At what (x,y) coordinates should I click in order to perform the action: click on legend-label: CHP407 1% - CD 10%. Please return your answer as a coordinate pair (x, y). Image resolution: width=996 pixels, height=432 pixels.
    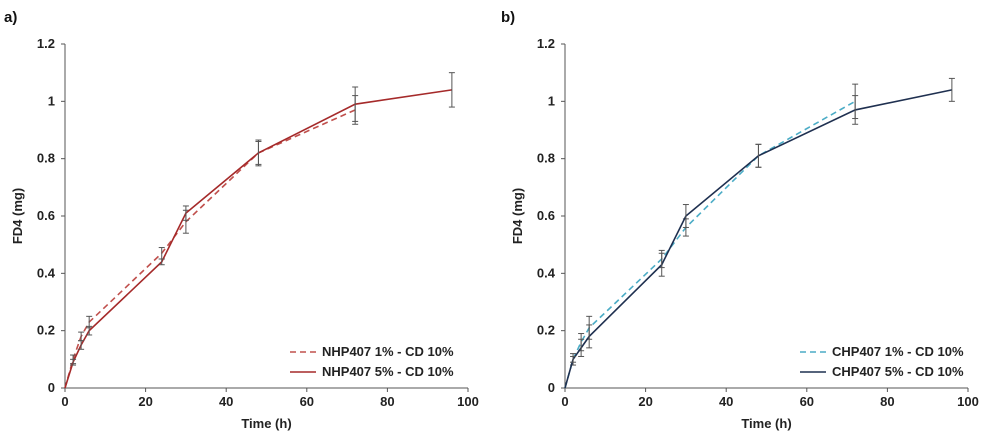
    Looking at the image, I should click on (898, 351).